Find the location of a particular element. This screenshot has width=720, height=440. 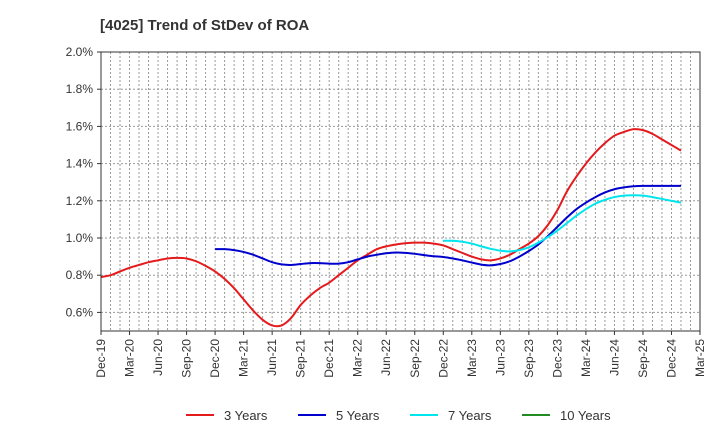

y-tick-label: 1.0% is located at coordinates (80, 238).